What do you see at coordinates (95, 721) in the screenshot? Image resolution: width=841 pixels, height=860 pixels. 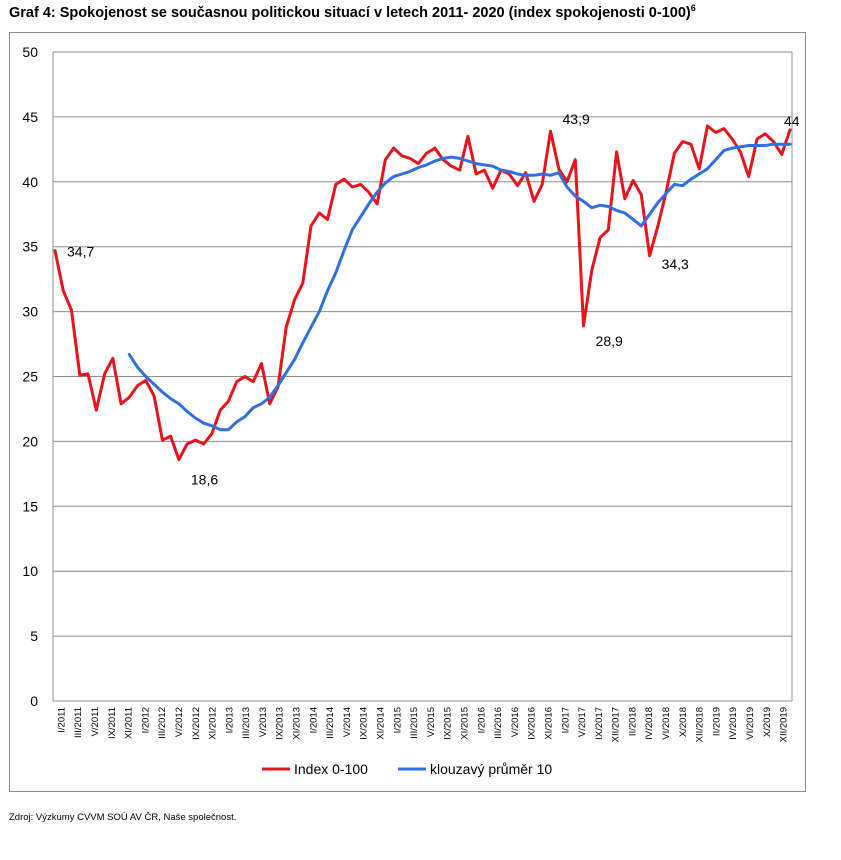 I see `x-tick-label: V/2011` at bounding box center [95, 721].